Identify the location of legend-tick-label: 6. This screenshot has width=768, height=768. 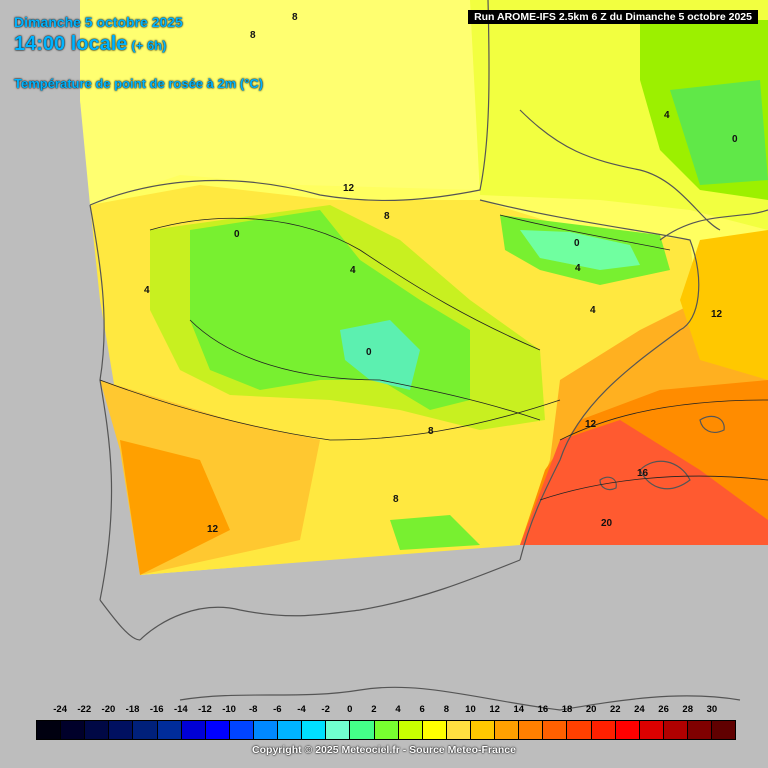
(422, 709).